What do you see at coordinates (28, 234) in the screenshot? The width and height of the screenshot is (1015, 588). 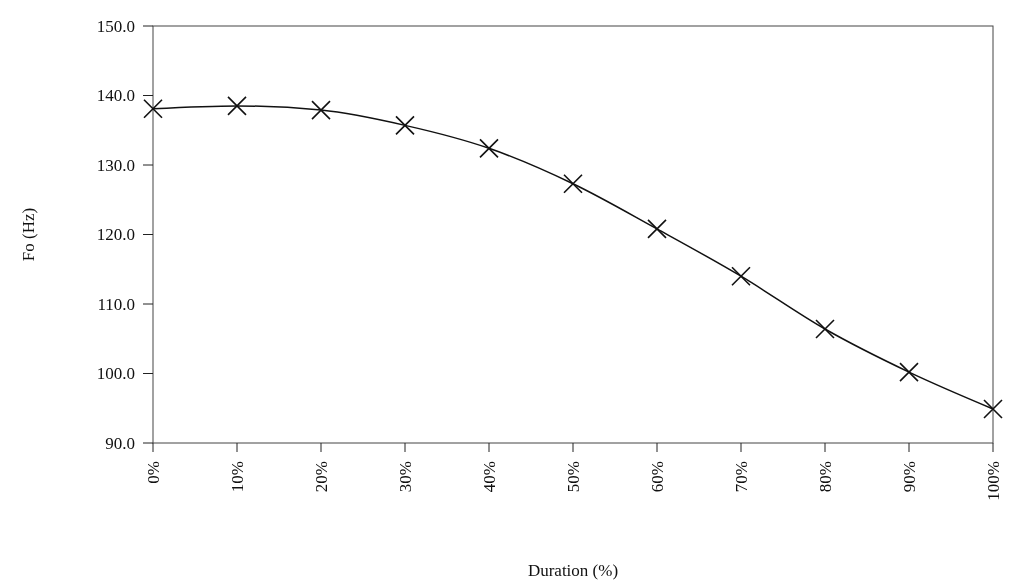 I see `y-axis-title: Fo (Hz)` at bounding box center [28, 234].